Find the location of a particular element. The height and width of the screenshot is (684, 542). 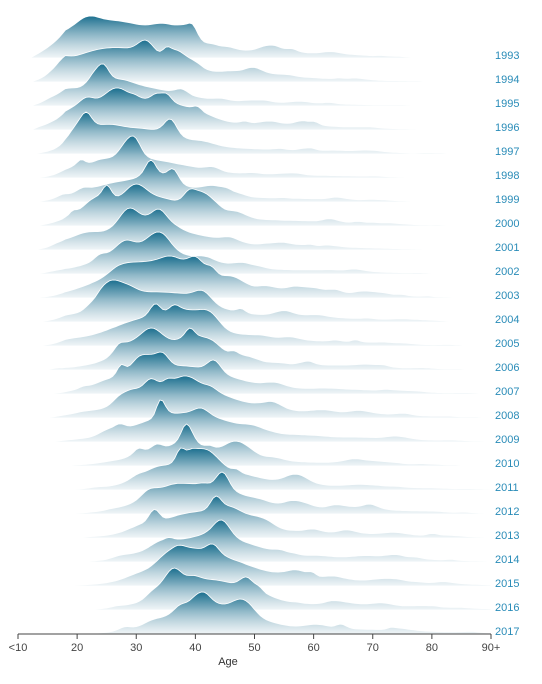

year-label-2002: 2002 is located at coordinates (507, 272).